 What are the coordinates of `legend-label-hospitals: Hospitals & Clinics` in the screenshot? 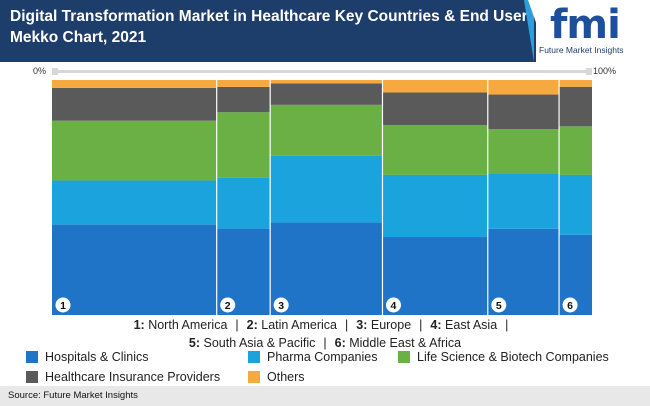 It's located at (97, 357).